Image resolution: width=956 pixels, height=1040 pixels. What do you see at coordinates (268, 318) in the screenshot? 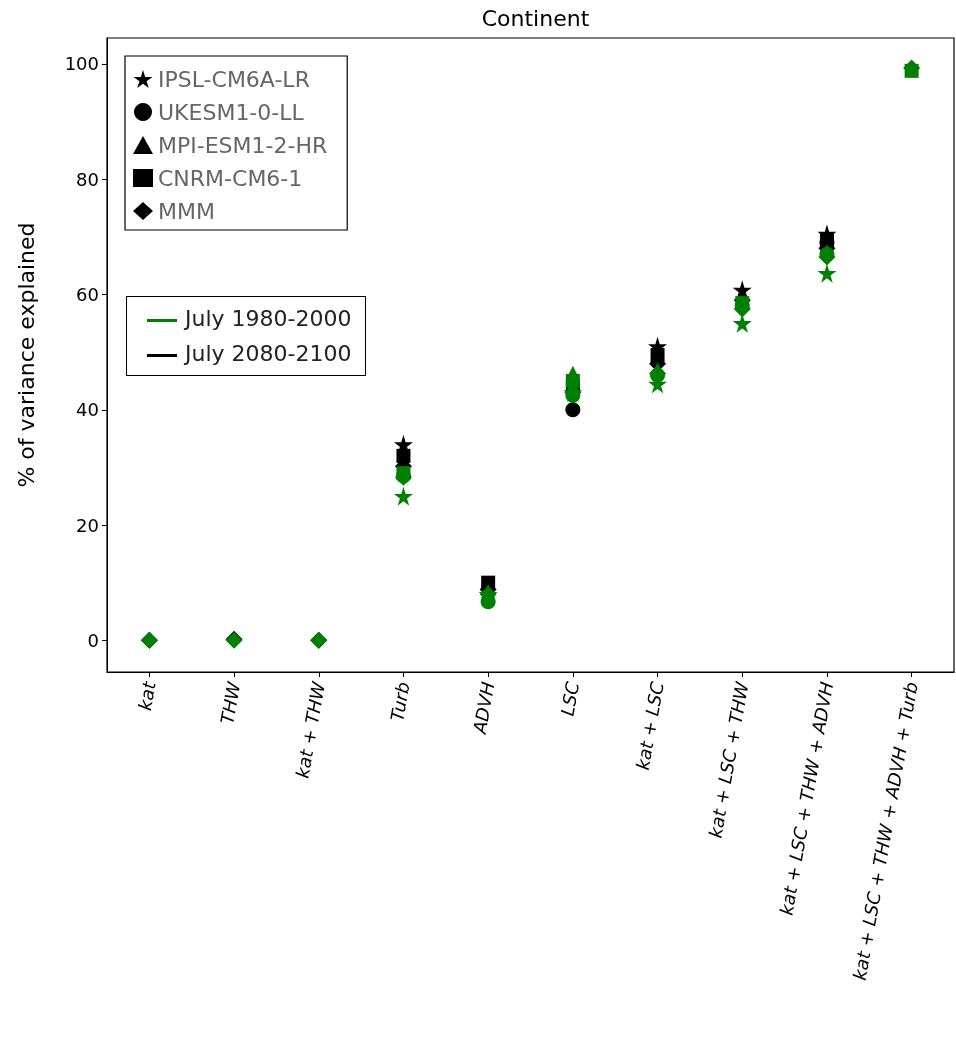
I see `annotation: July 1980-2000` at bounding box center [268, 318].